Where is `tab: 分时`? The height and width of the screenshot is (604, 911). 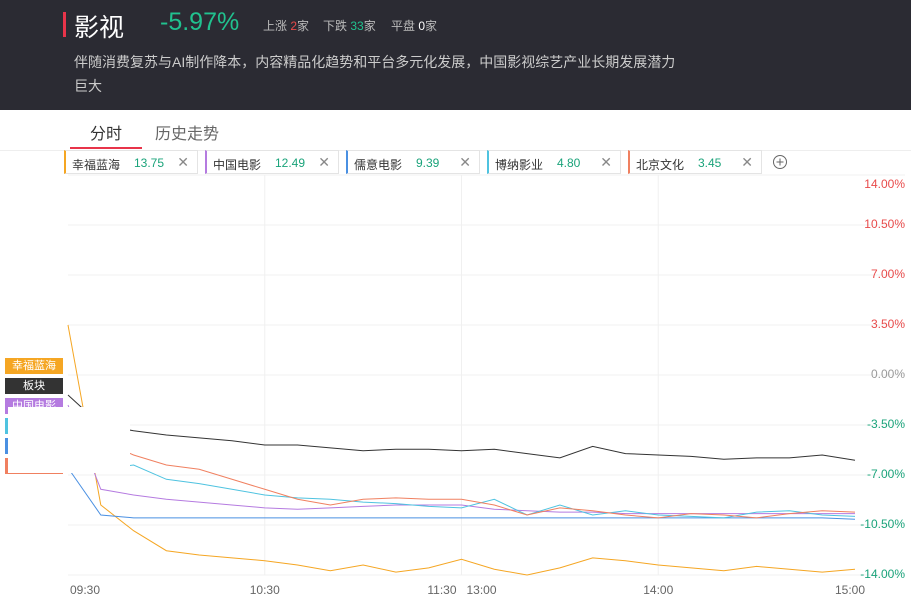 tab: 分时 is located at coordinates (106, 134).